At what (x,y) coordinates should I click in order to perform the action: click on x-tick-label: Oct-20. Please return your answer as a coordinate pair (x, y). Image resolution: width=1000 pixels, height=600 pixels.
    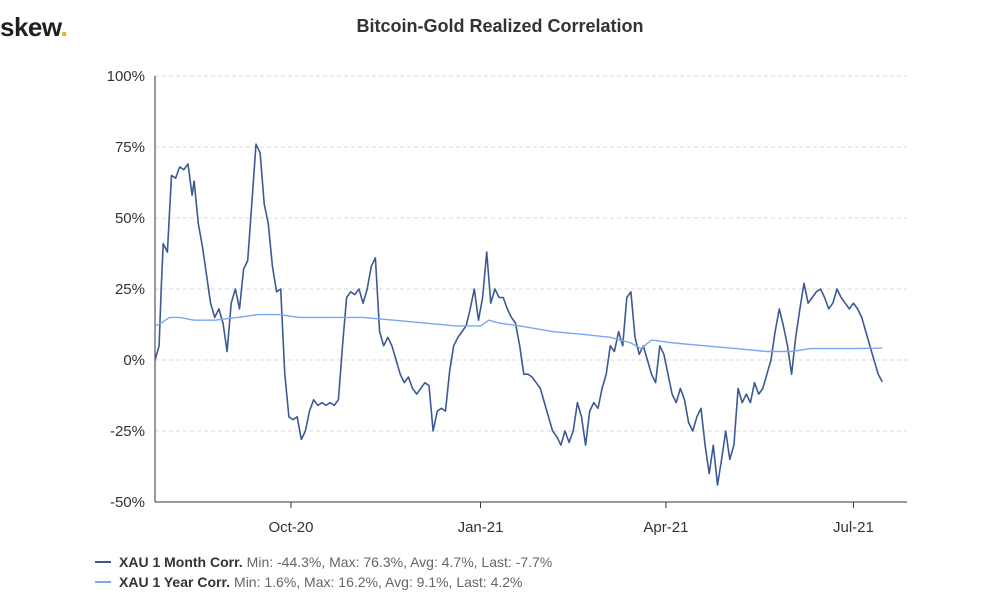
    Looking at the image, I should click on (290, 527).